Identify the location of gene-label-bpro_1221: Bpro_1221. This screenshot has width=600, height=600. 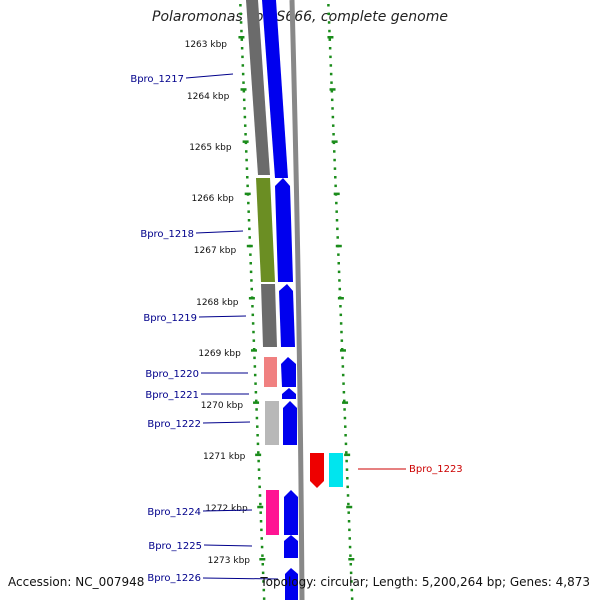
(172, 395).